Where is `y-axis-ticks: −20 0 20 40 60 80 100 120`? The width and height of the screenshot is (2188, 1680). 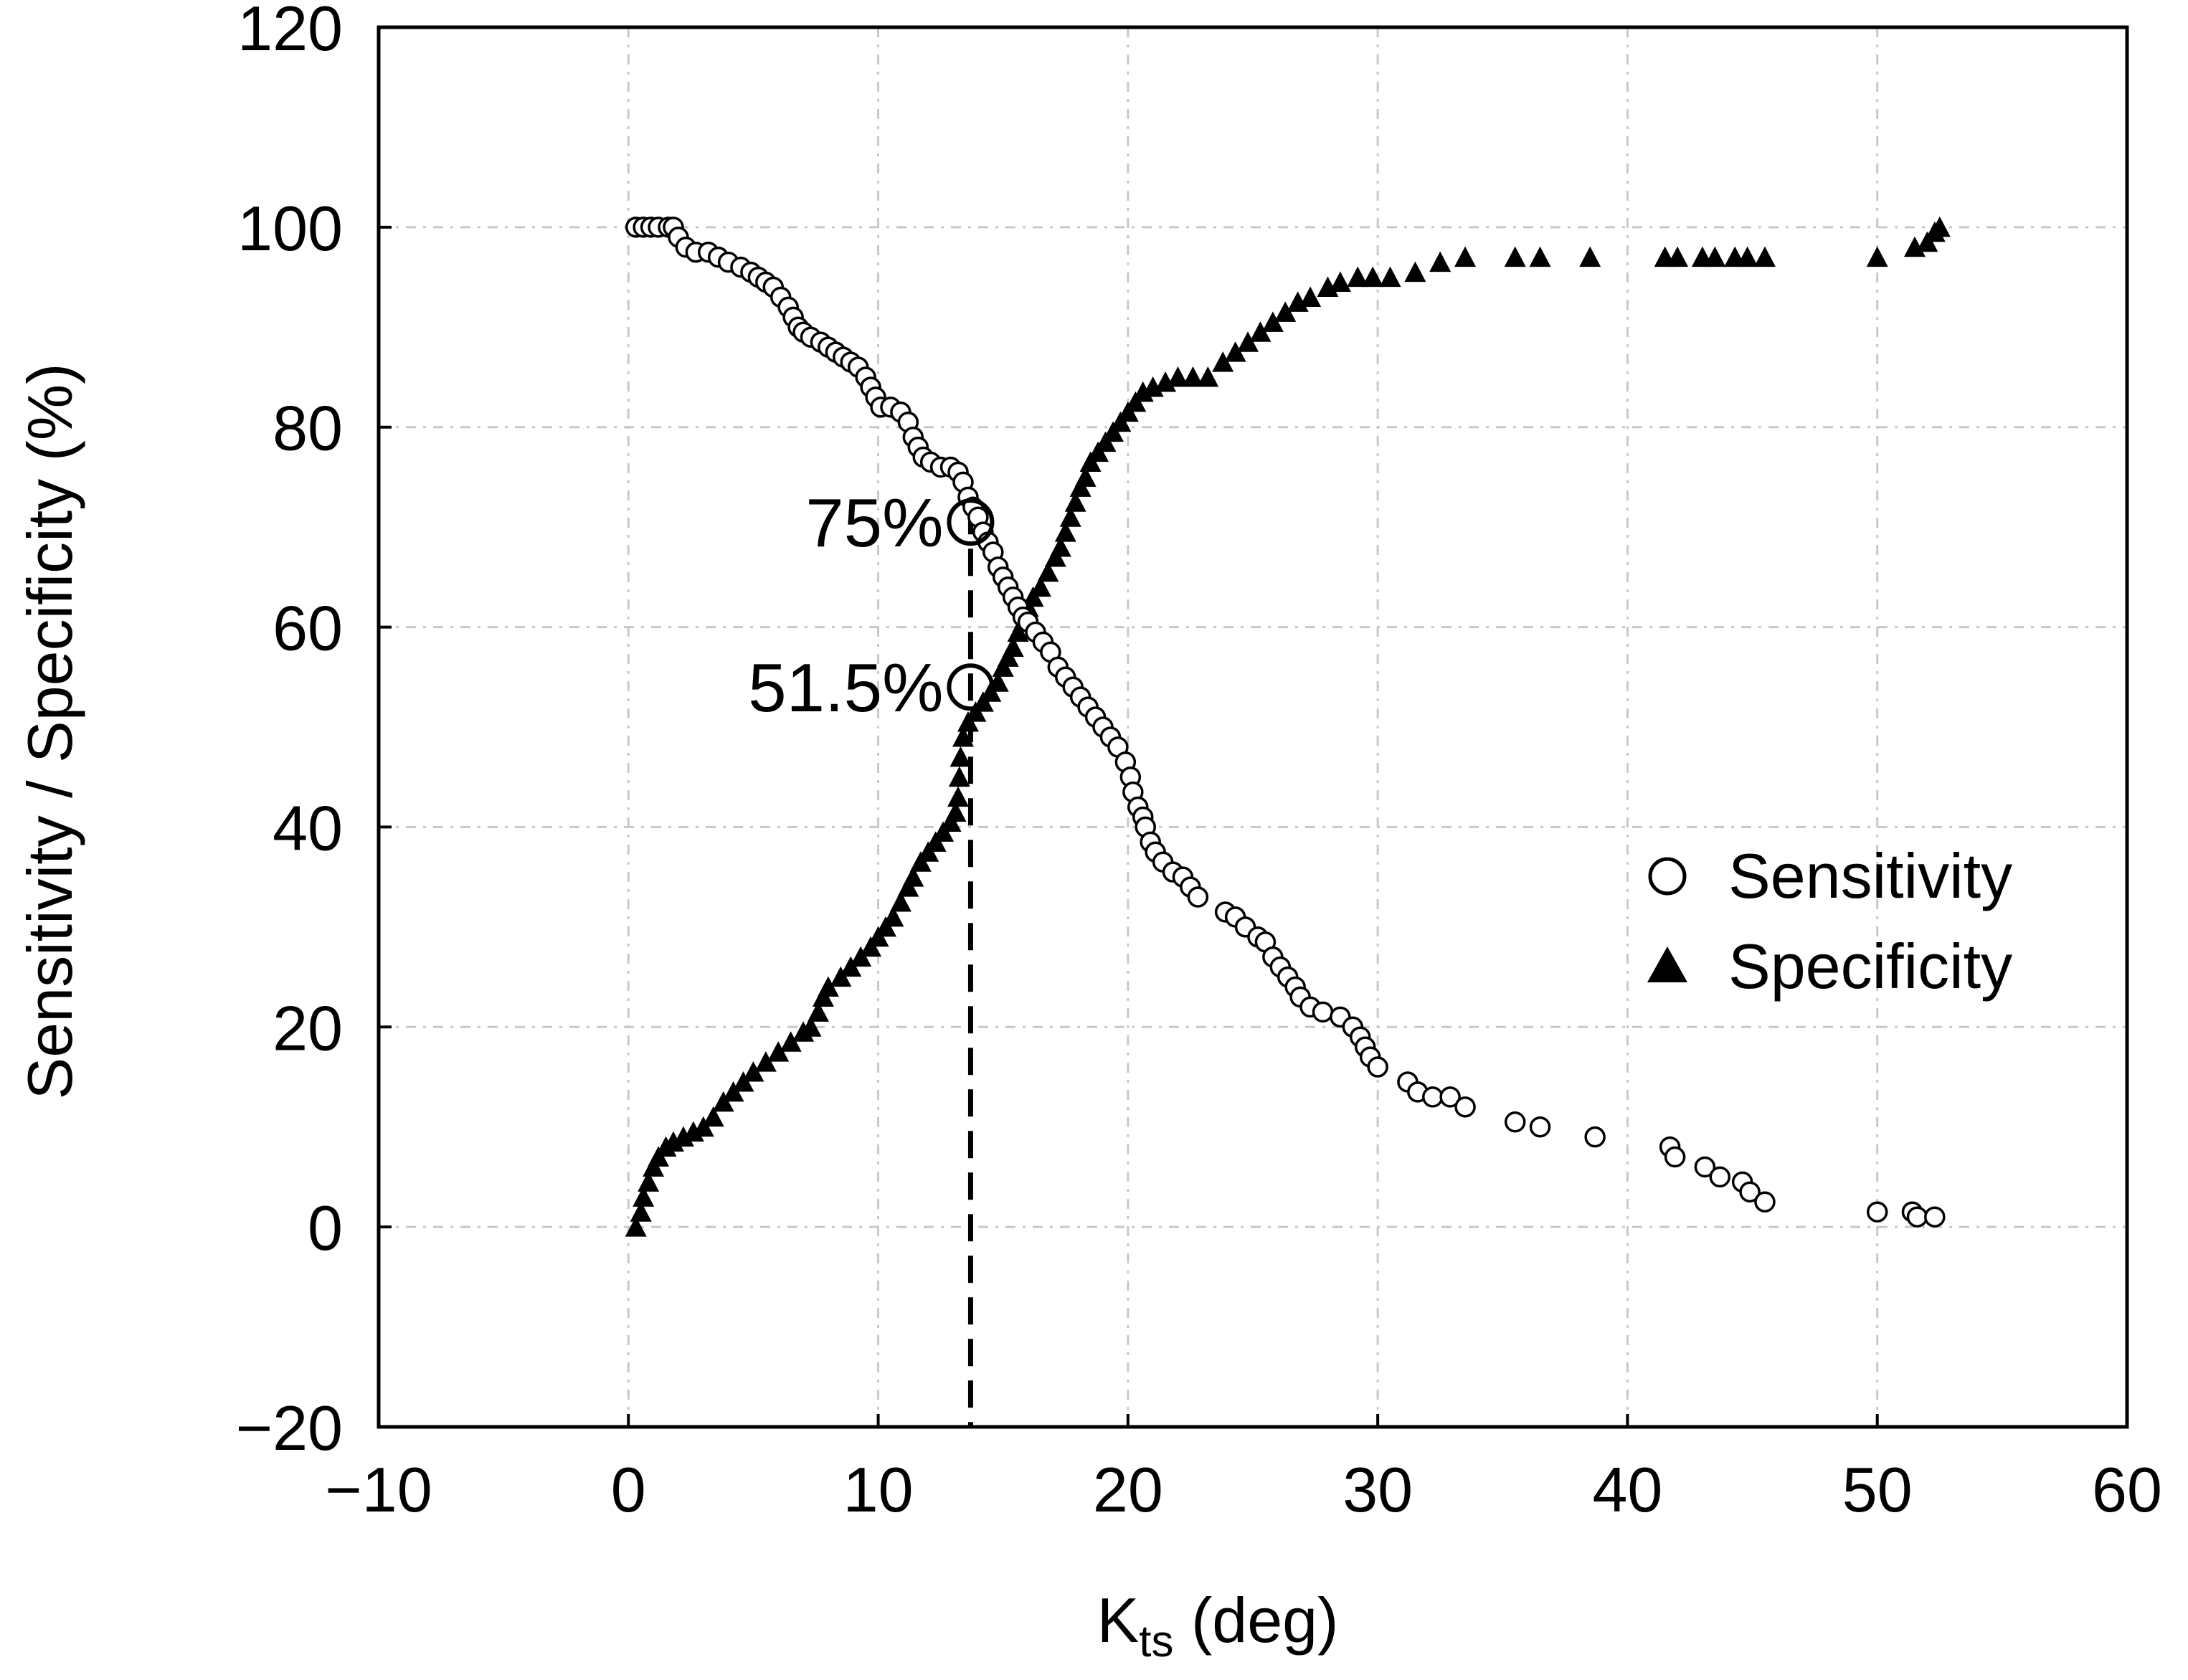 y-axis-ticks: −20 0 20 40 60 80 100 120 is located at coordinates (314, 731).